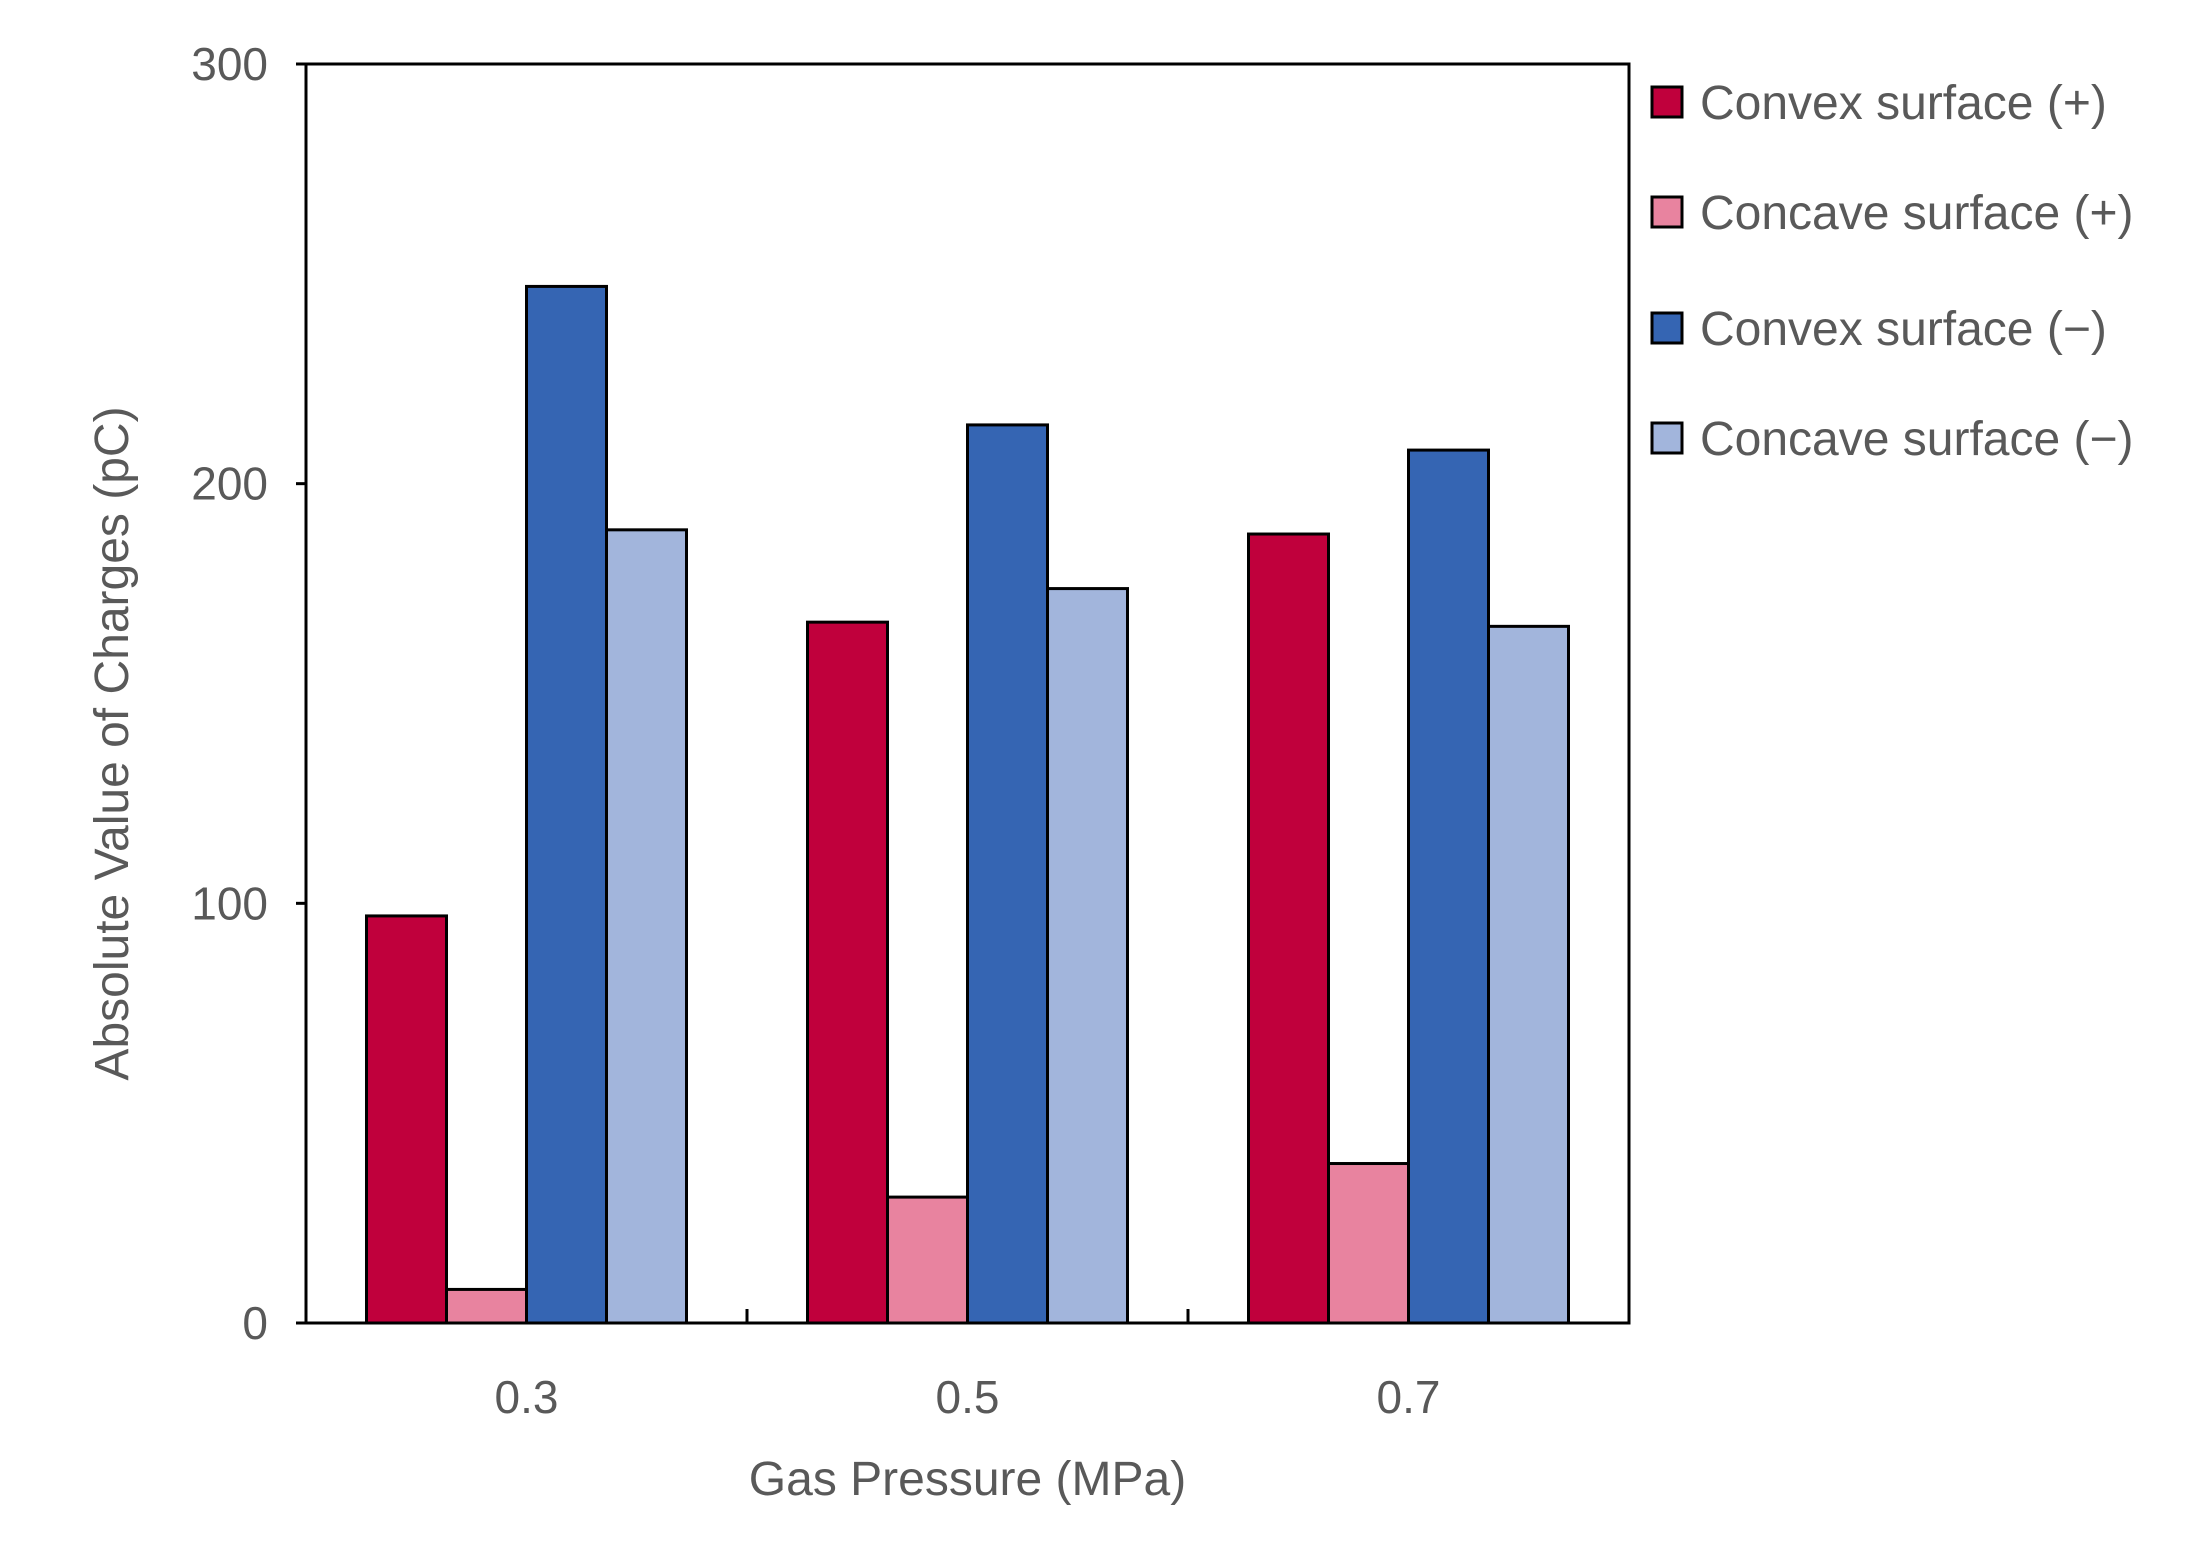  What do you see at coordinates (1917, 213) in the screenshot?
I see `legend-label-2: Concave surface (+)` at bounding box center [1917, 213].